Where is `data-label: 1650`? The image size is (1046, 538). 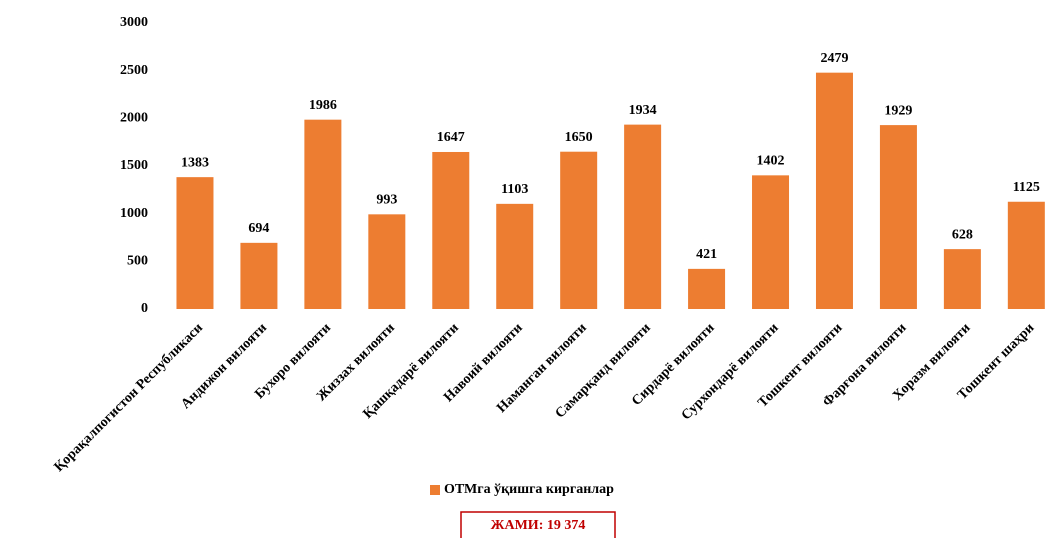 data-label: 1650 is located at coordinates (579, 137).